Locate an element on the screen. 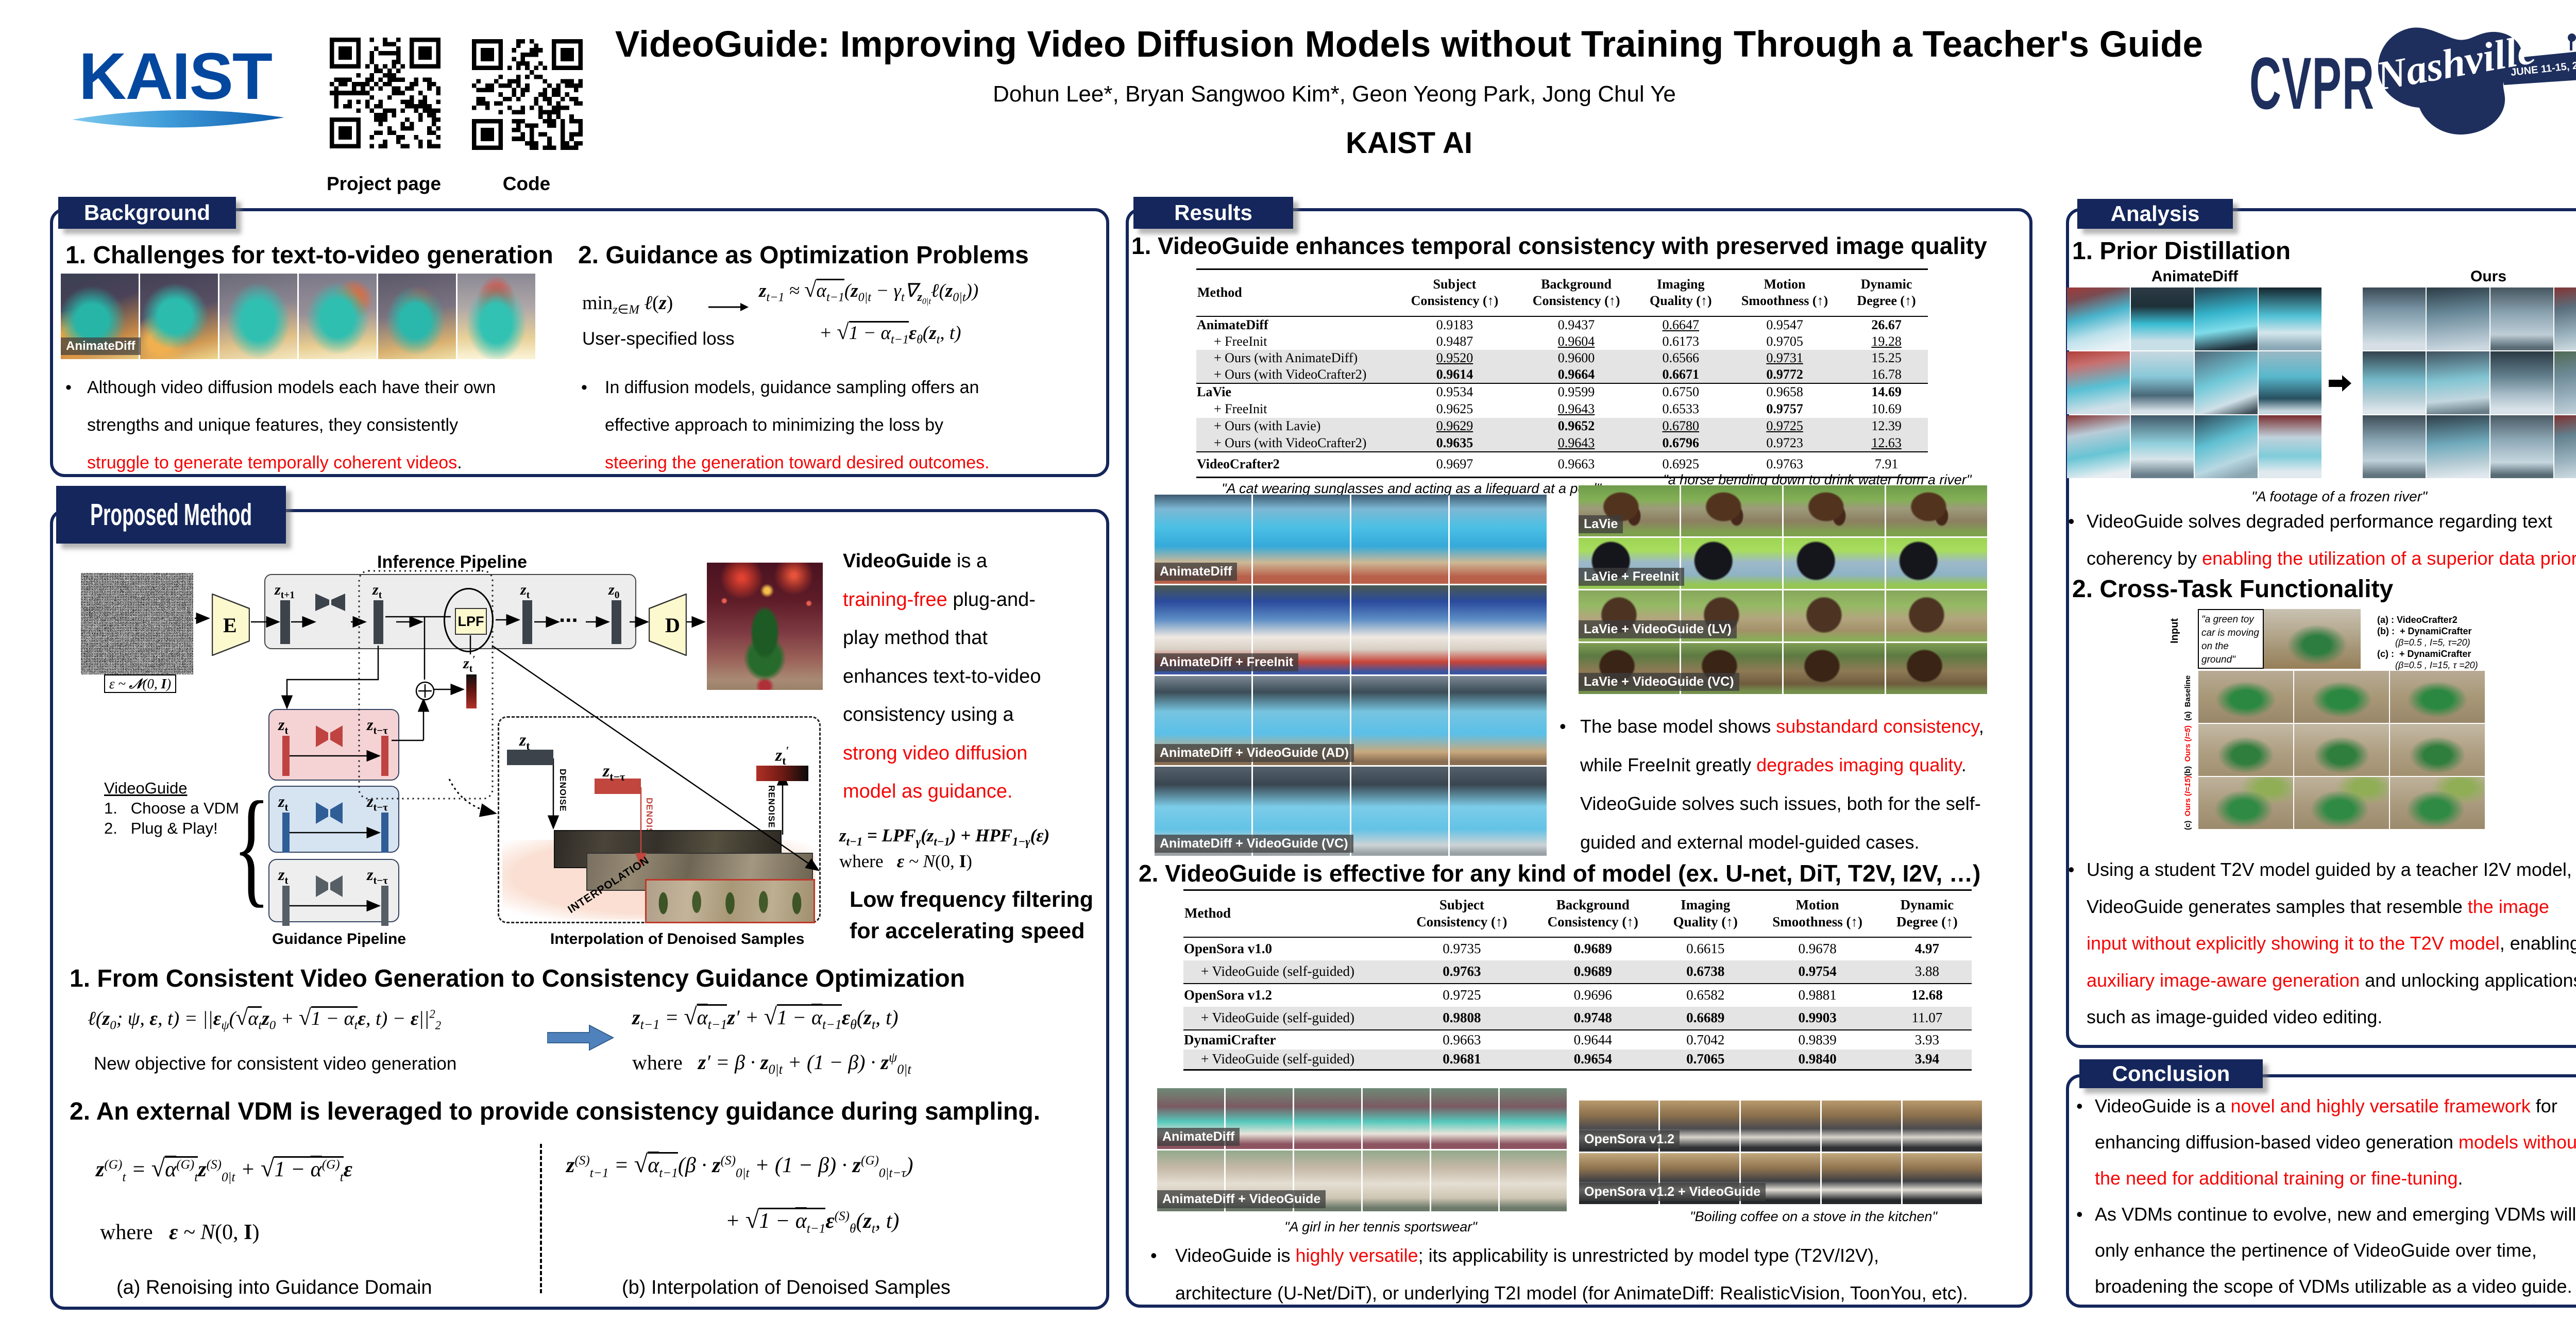 This screenshot has height=1319, width=2576. svg-text: CVPR is located at coordinates (2312, 83).